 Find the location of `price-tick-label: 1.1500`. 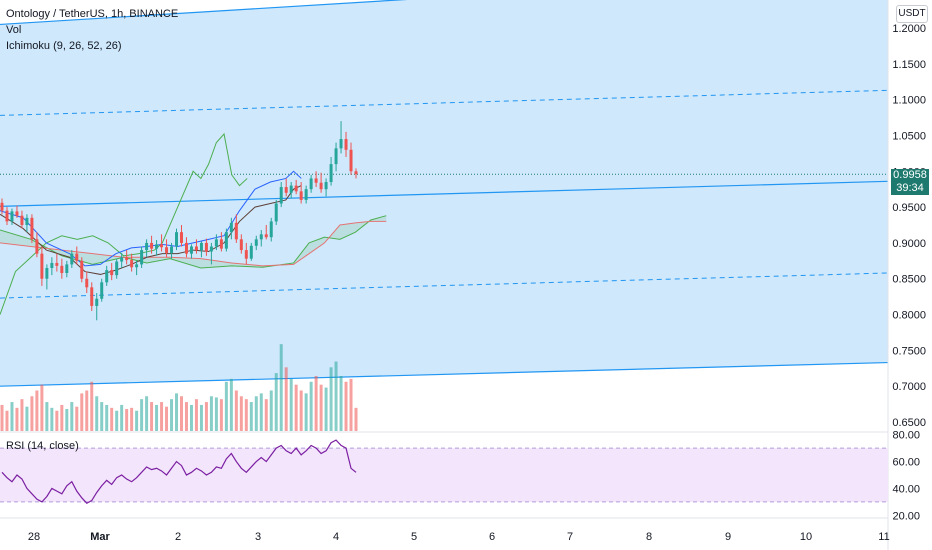

price-tick-label: 1.1500 is located at coordinates (909, 65).